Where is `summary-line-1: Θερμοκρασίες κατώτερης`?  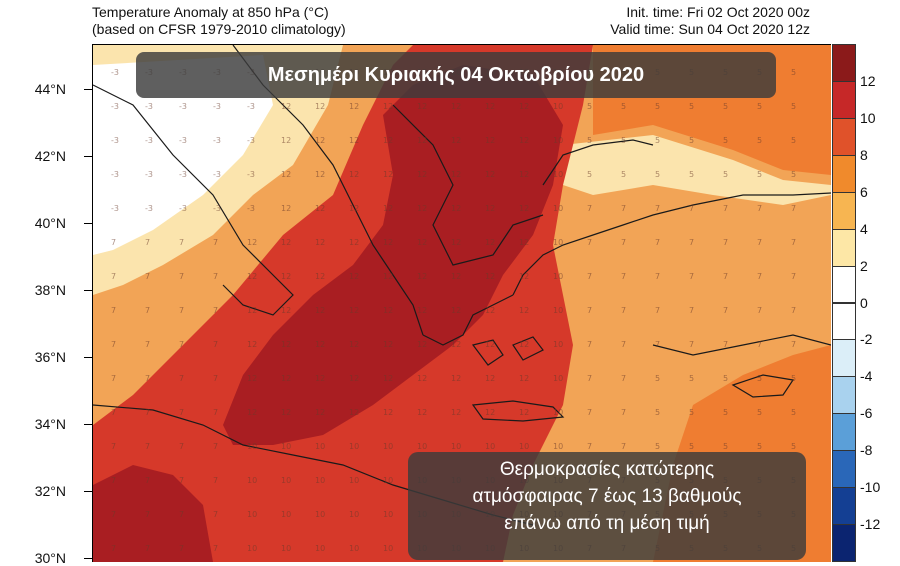
summary-line-1: Θερμοκρασίες κατώτερης is located at coordinates (607, 469).